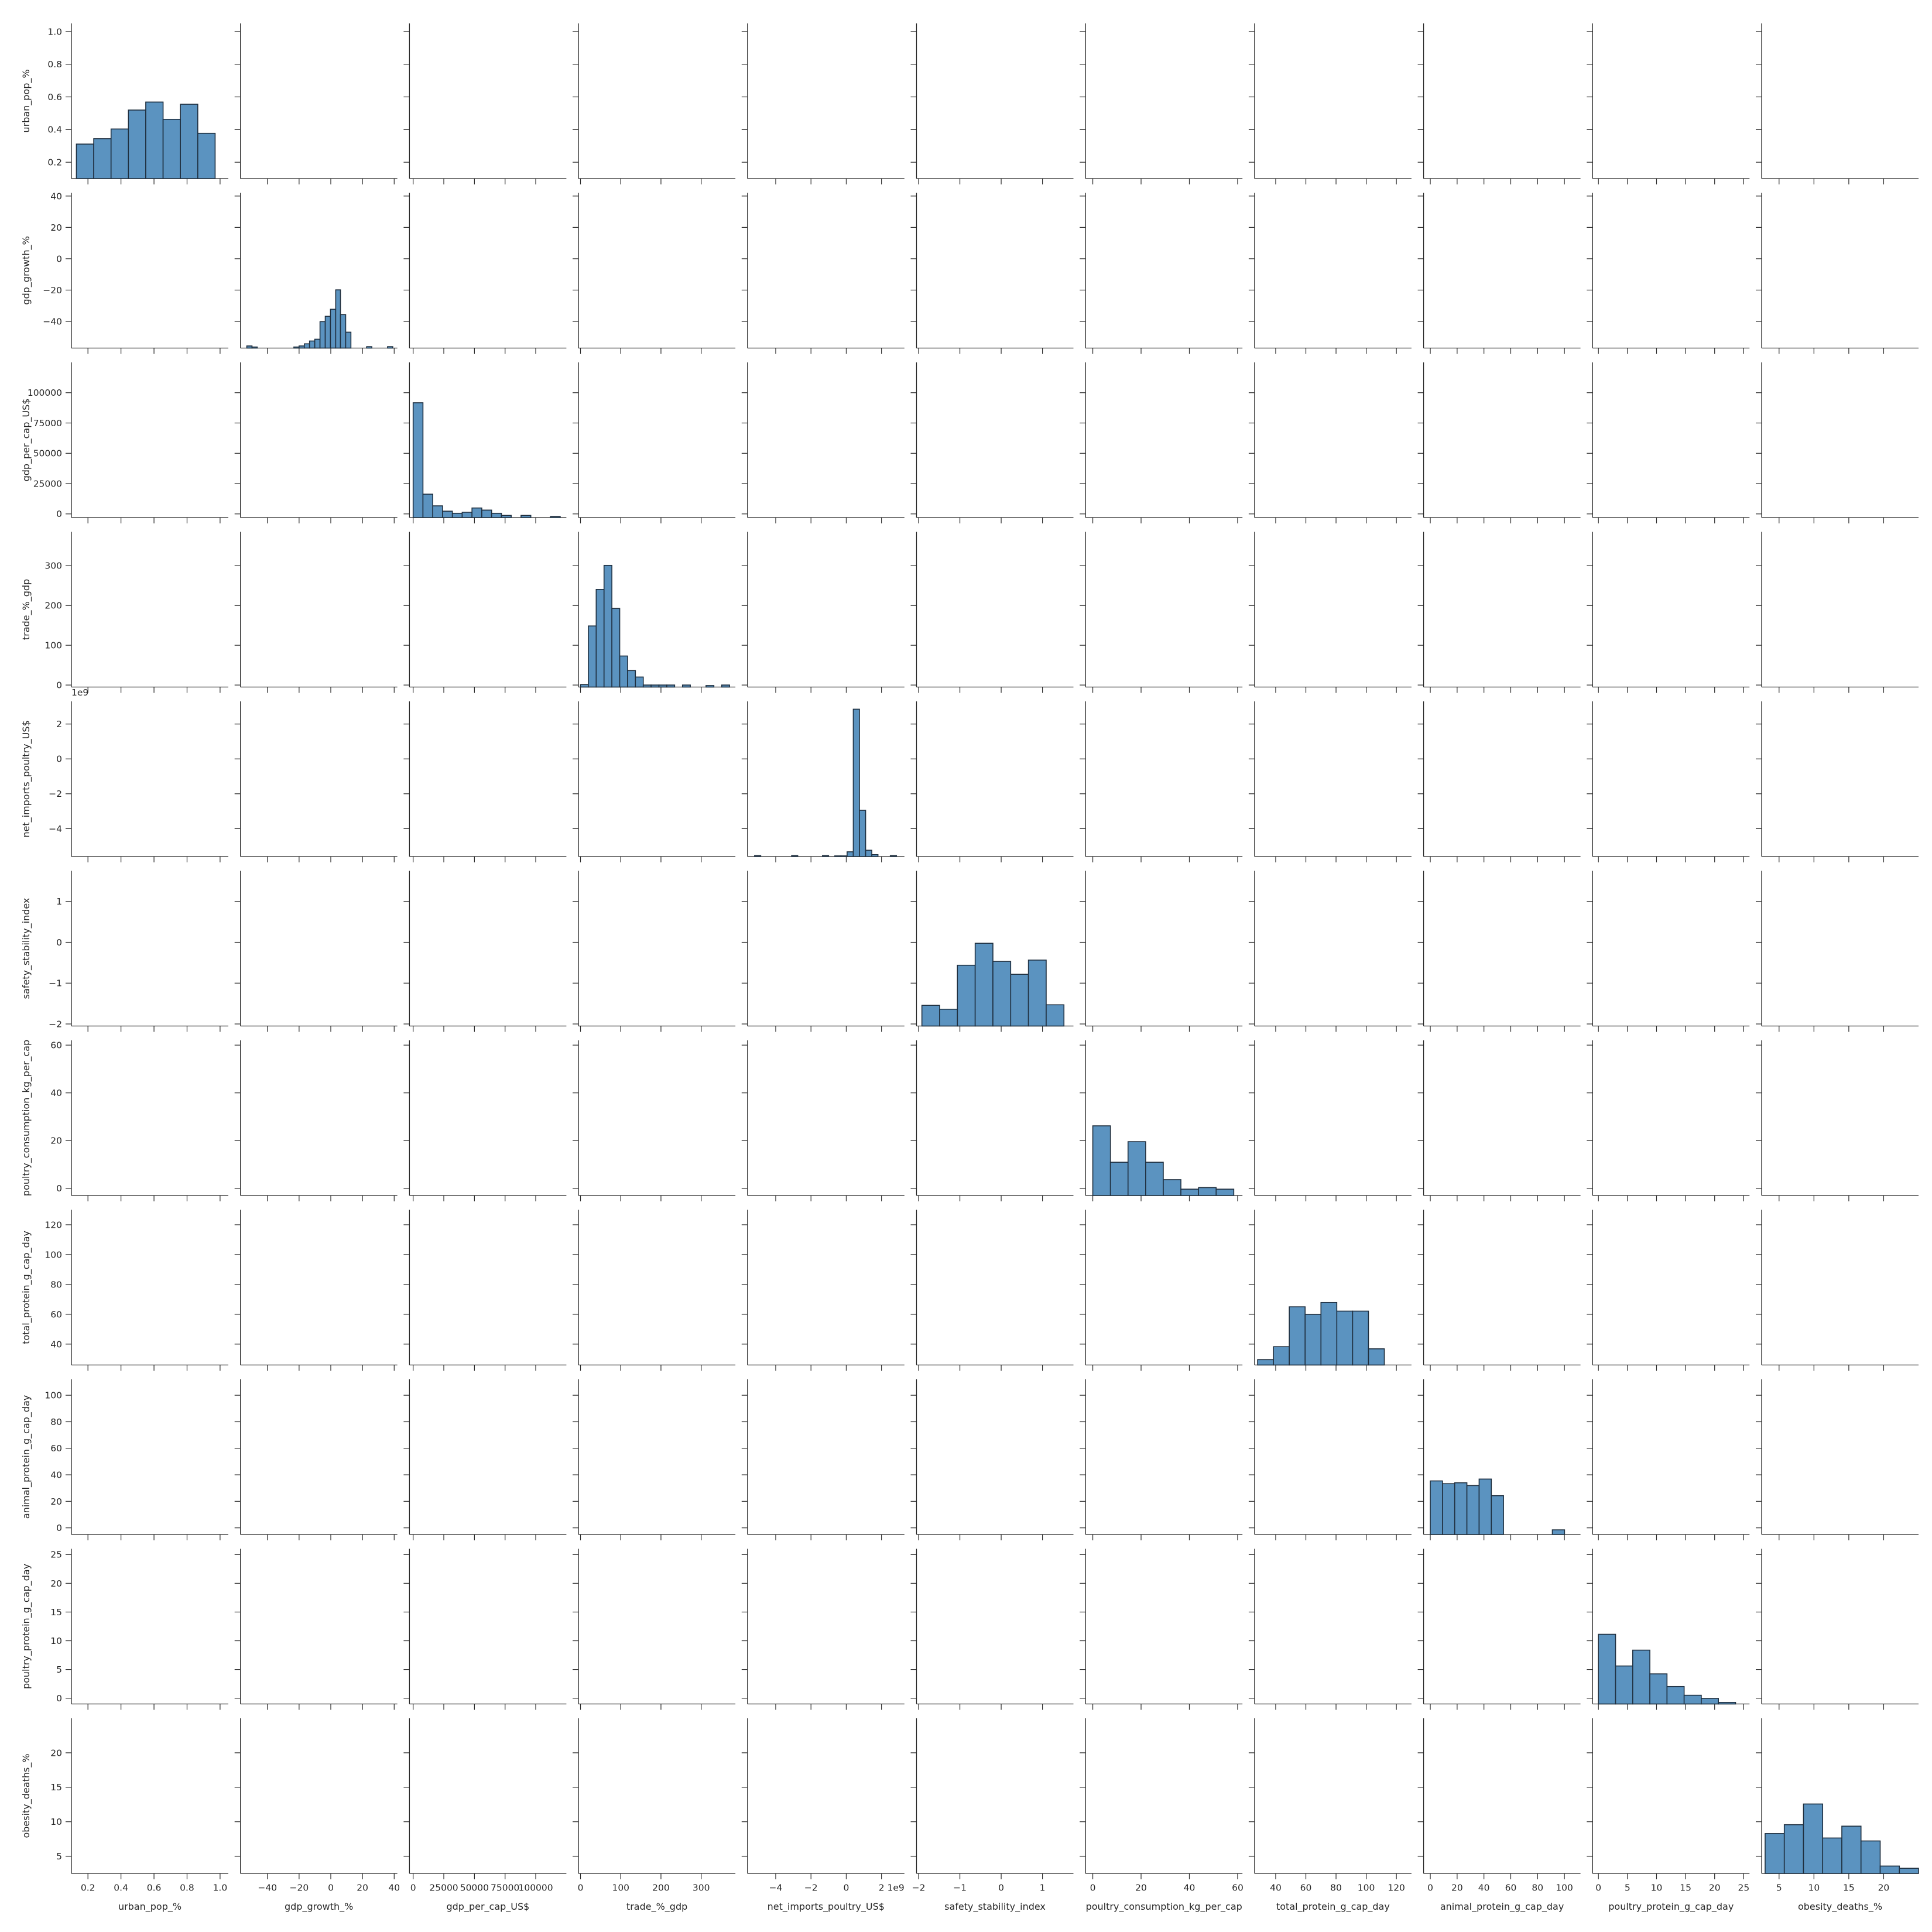  What do you see at coordinates (316, 1120) in the screenshot?
I see `panel-r6-c1` at bounding box center [316, 1120].